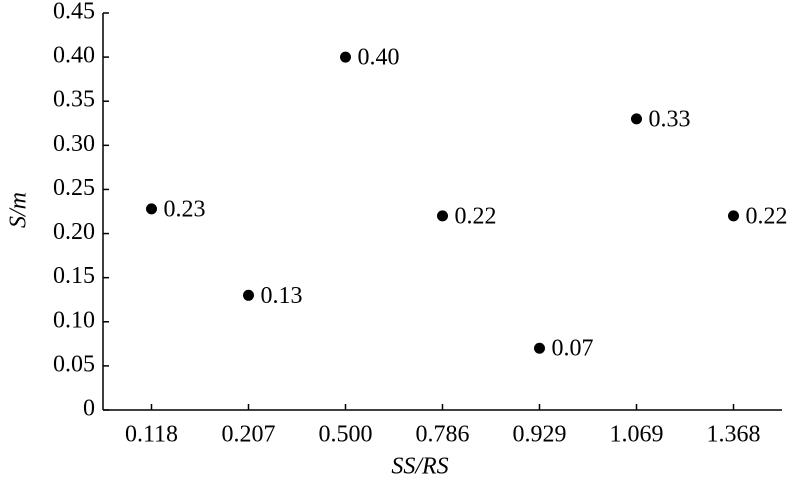 The image size is (800, 486). Describe the element at coordinates (419, 467) in the screenshot. I see `x-axis-title: SS/RS` at that location.